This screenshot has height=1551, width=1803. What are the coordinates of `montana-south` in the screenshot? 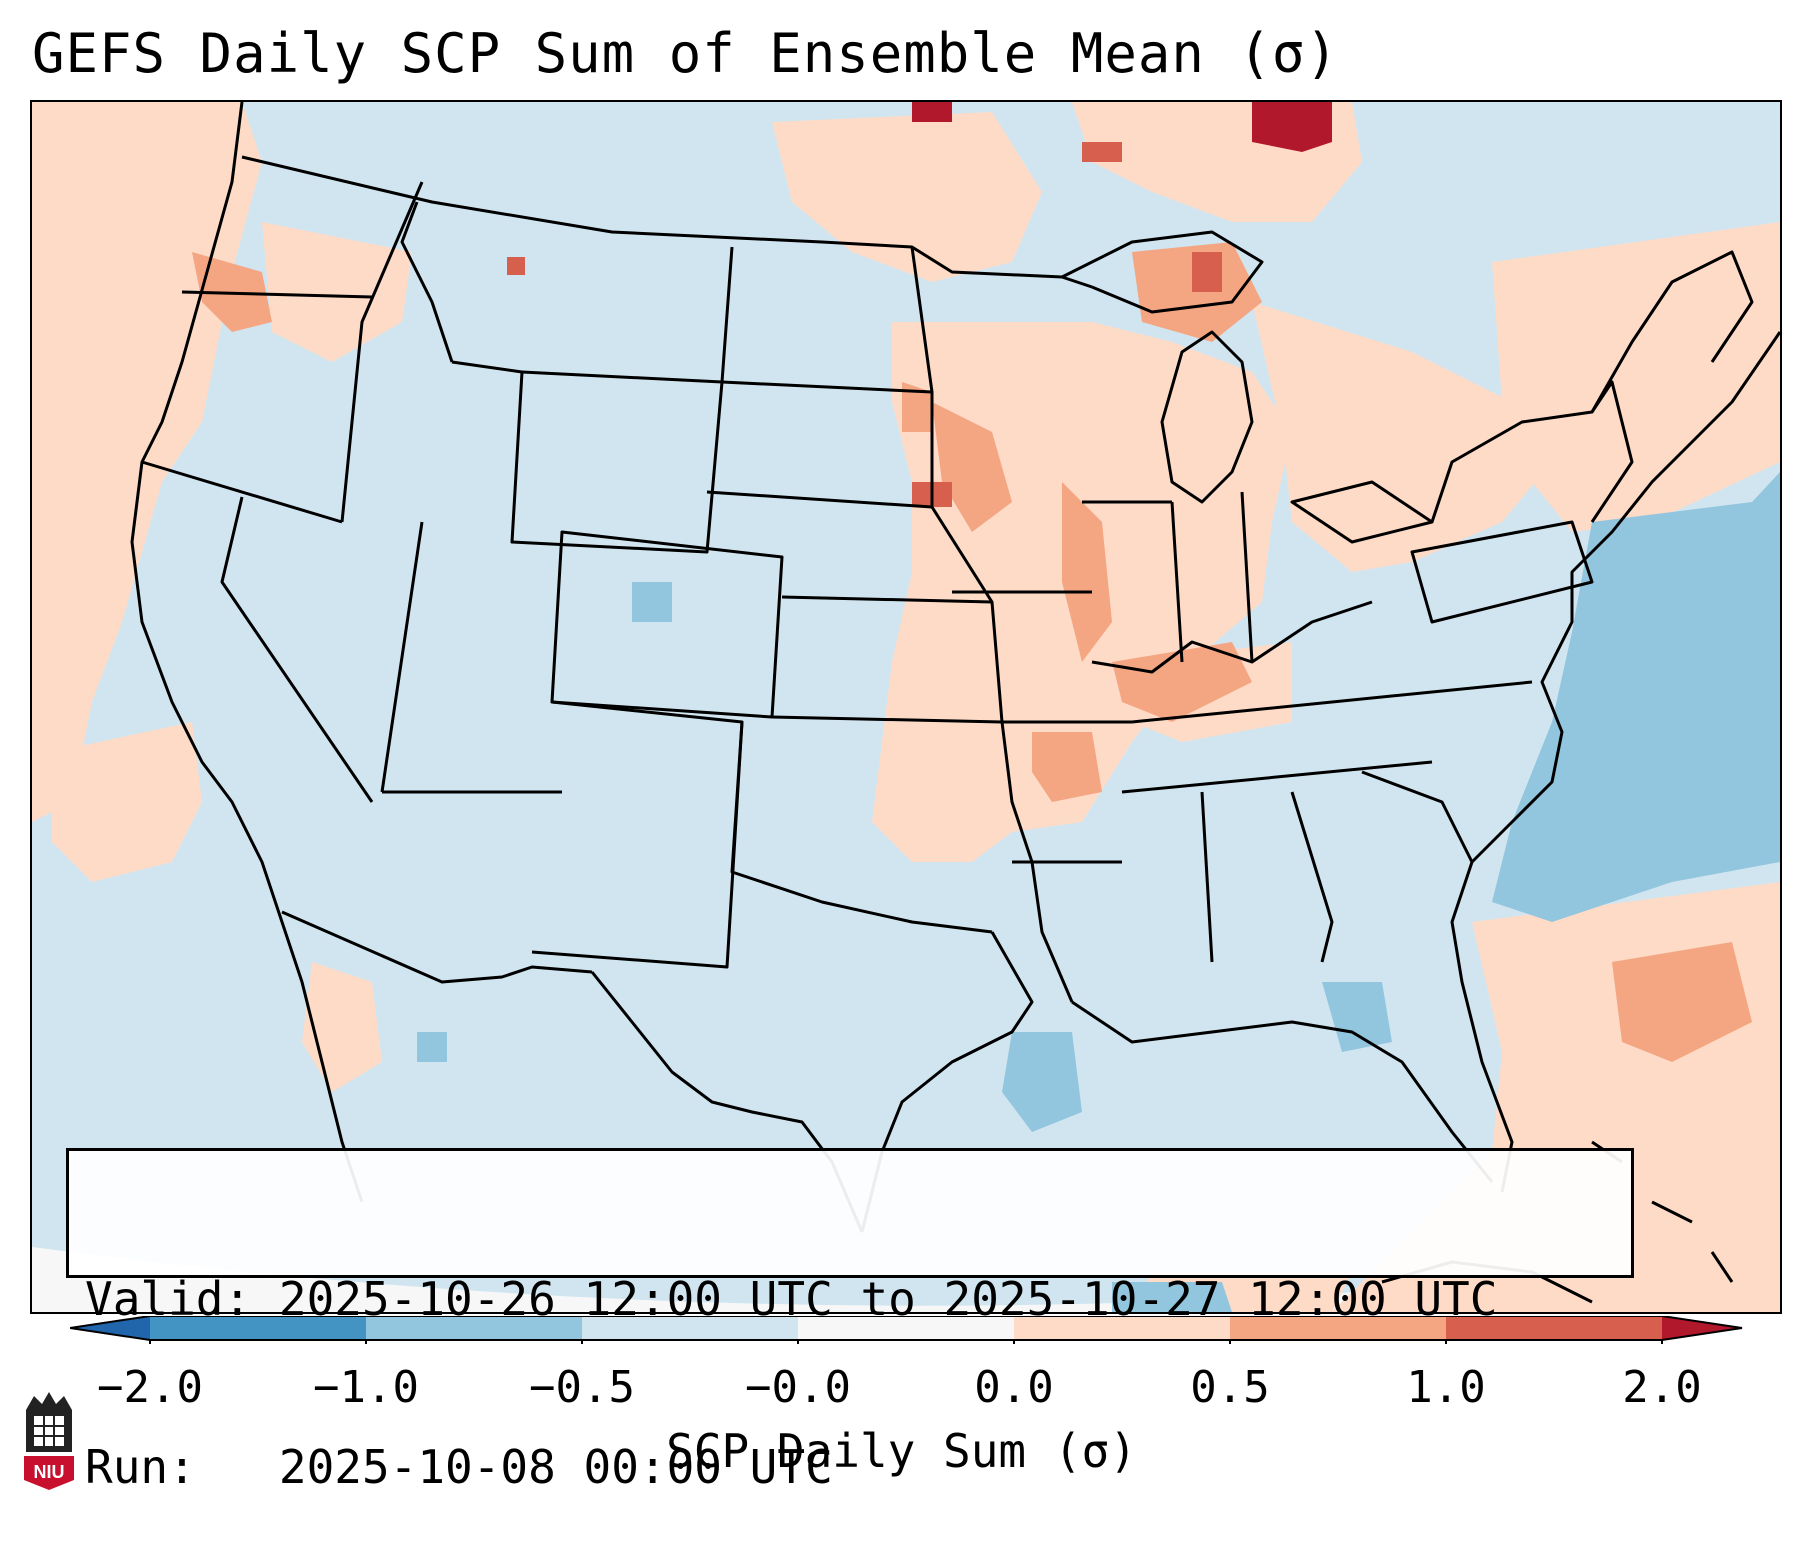 It's located at (487, 367).